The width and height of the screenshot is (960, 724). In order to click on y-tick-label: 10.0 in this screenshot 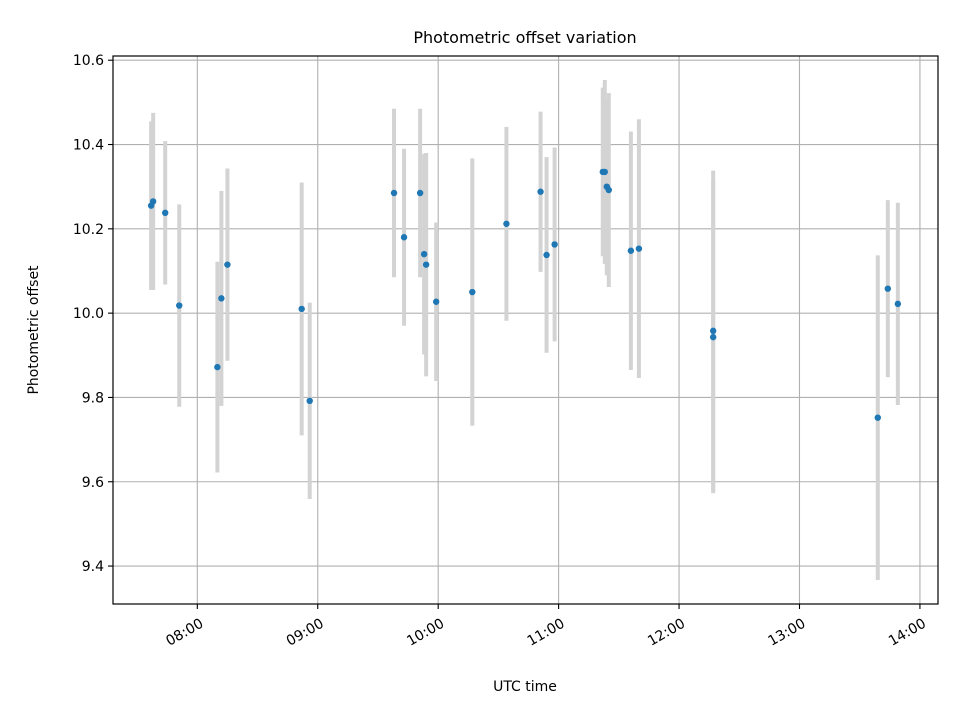, I will do `click(88, 314)`.